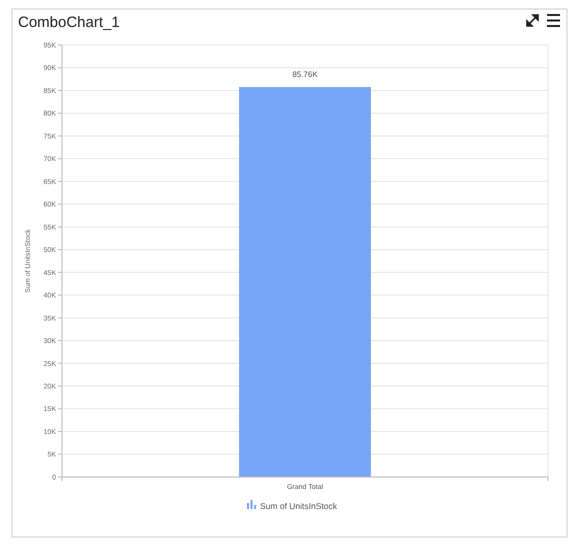 The width and height of the screenshot is (582, 552). Describe the element at coordinates (69, 22) in the screenshot. I see `chart-title: ComboChart_1` at that location.